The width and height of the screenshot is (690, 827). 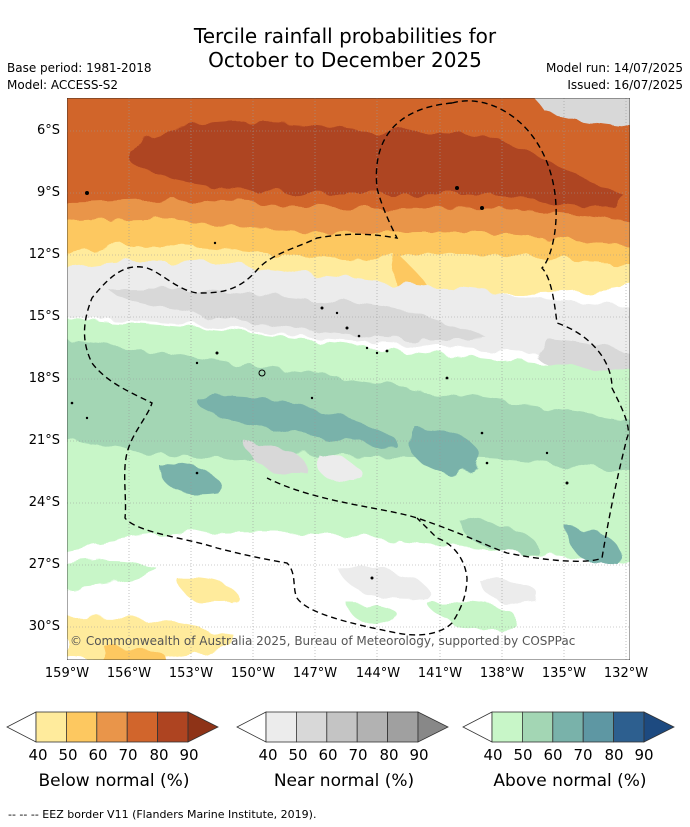 I want to click on colorbar-above-normal, so click(x=568, y=727).